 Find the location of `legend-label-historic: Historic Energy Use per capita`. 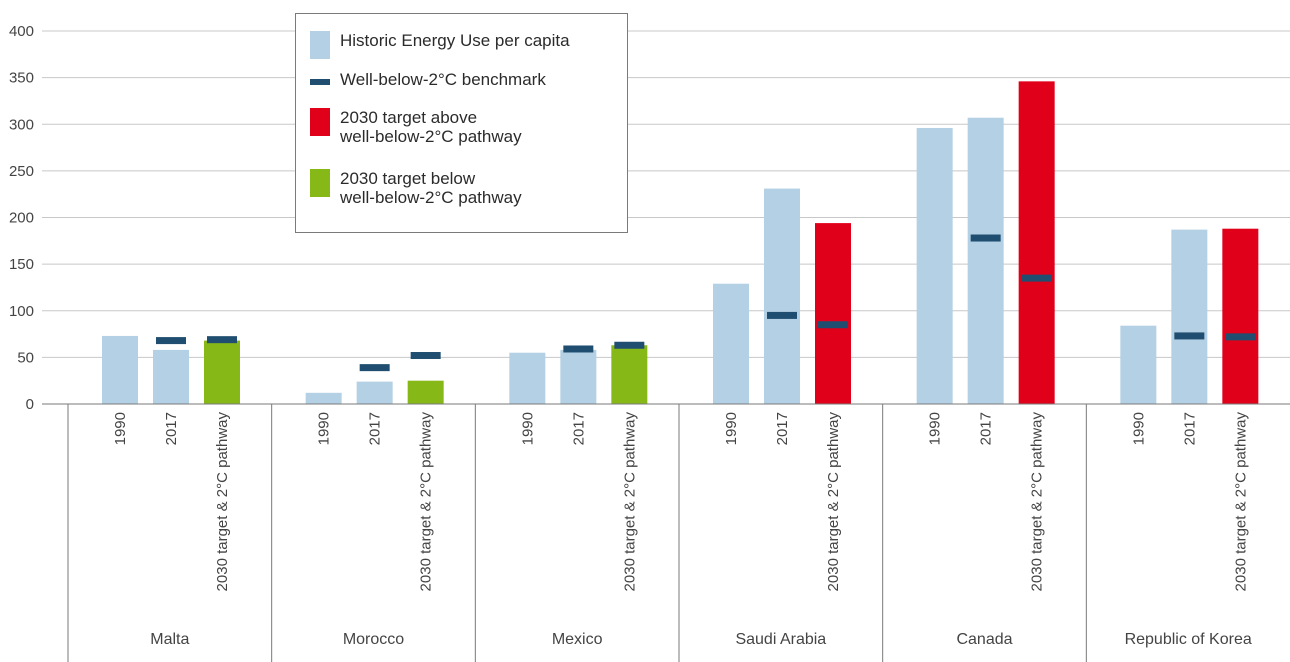

legend-label-historic: Historic Energy Use per capita is located at coordinates (455, 40).